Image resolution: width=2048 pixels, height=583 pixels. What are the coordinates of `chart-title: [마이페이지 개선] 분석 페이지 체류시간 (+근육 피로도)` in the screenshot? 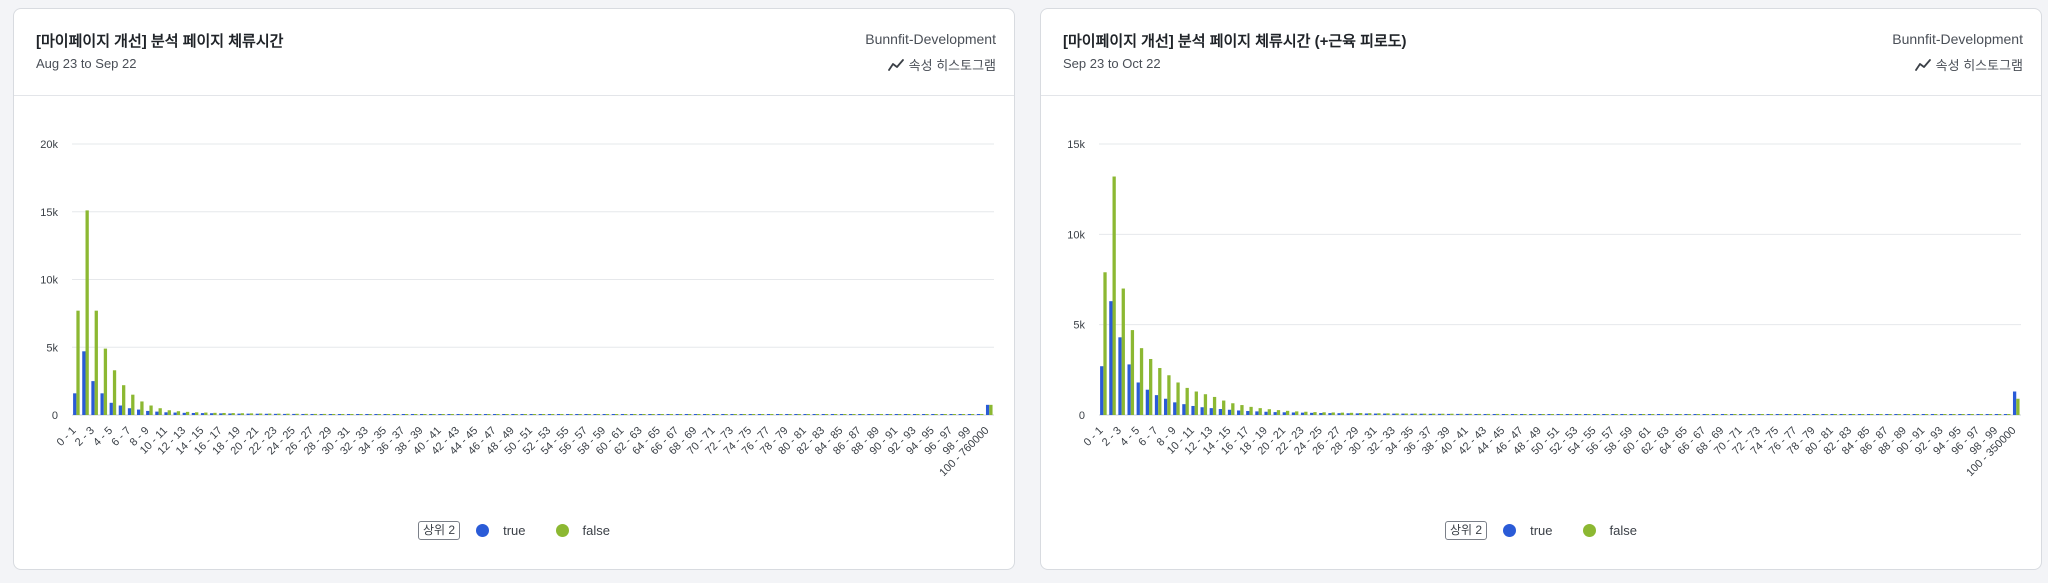 It's located at (1235, 41).